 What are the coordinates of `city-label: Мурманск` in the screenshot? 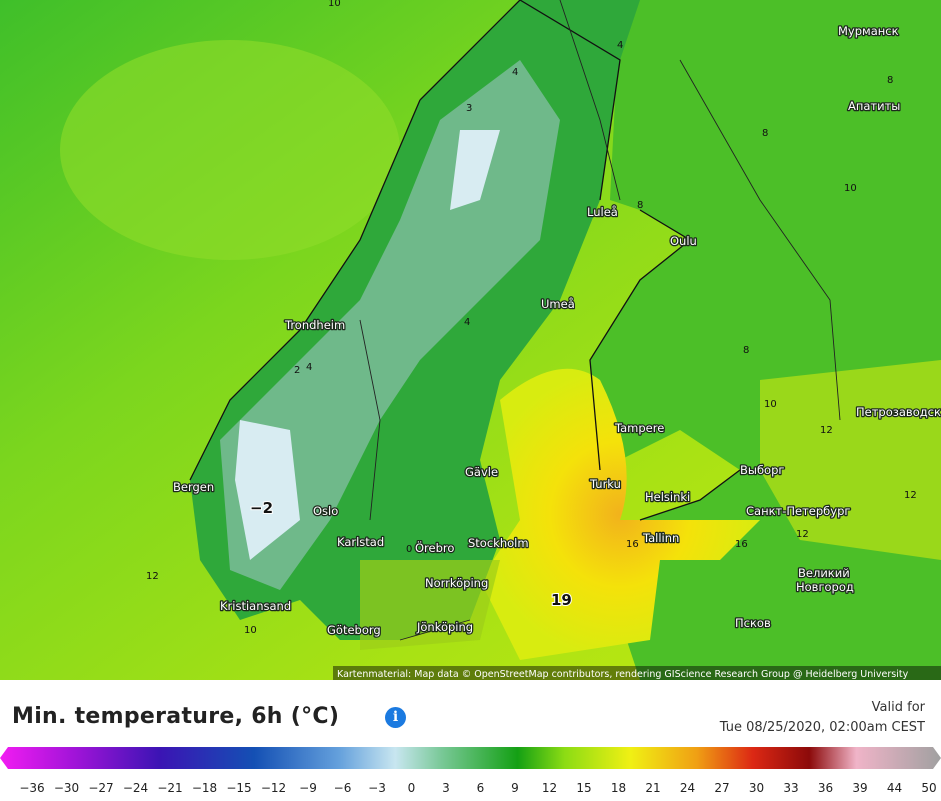 It's located at (868, 31).